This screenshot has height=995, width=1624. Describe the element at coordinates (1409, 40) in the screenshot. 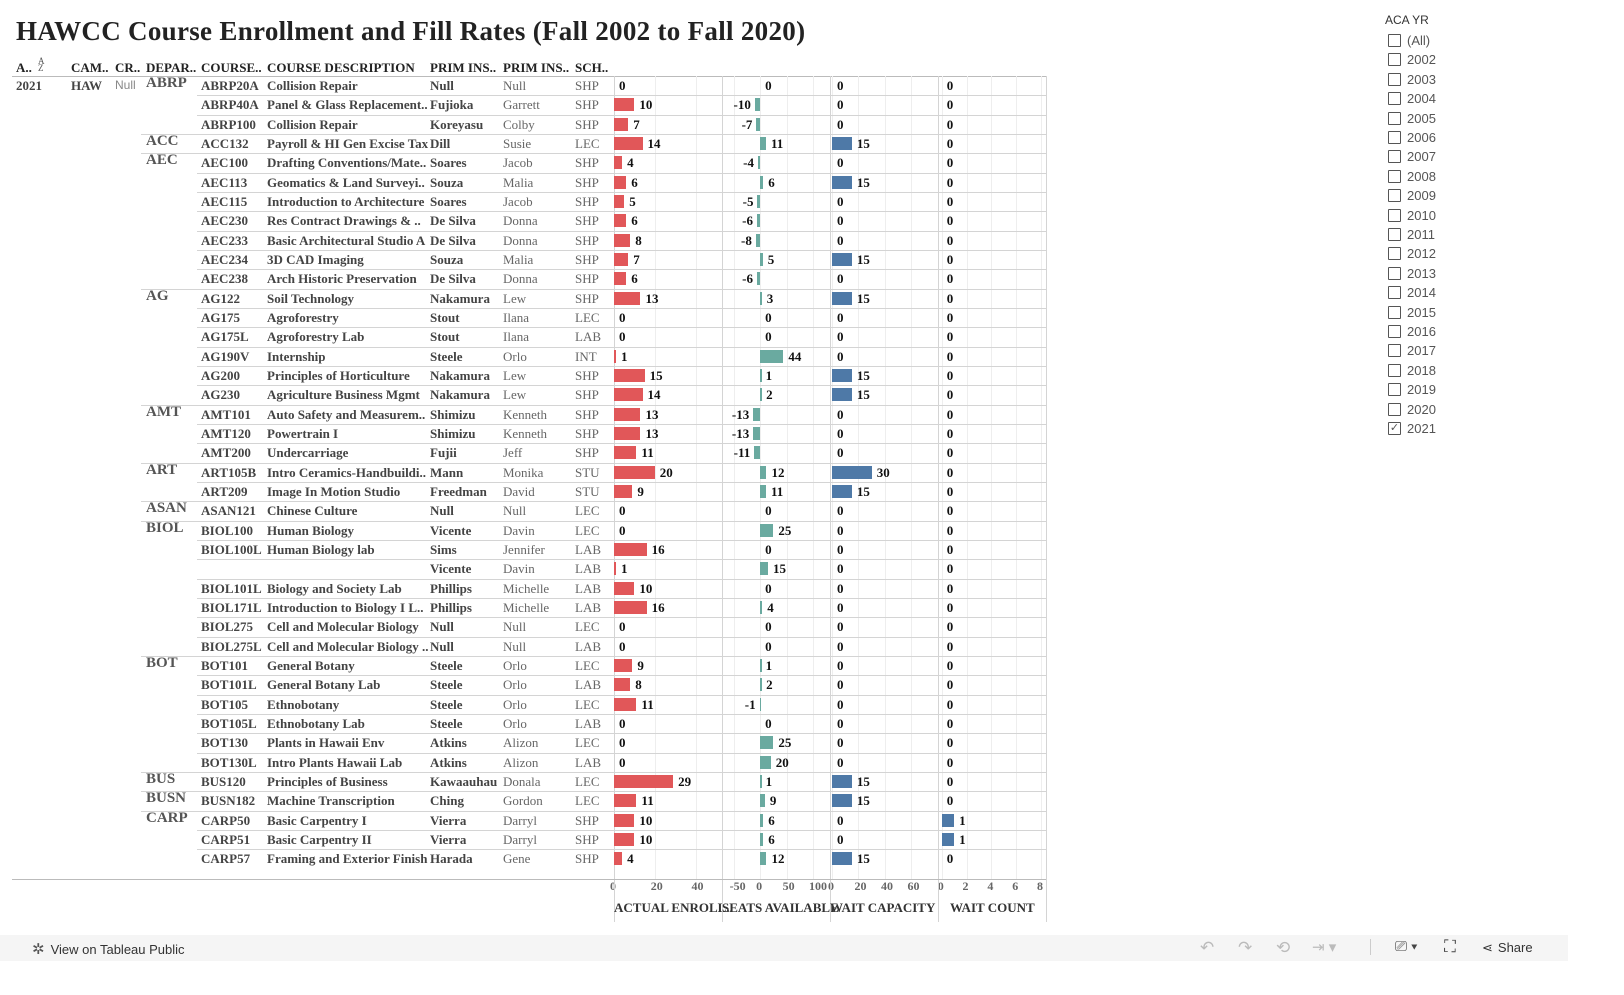

I see `filter-option: (All)` at that location.